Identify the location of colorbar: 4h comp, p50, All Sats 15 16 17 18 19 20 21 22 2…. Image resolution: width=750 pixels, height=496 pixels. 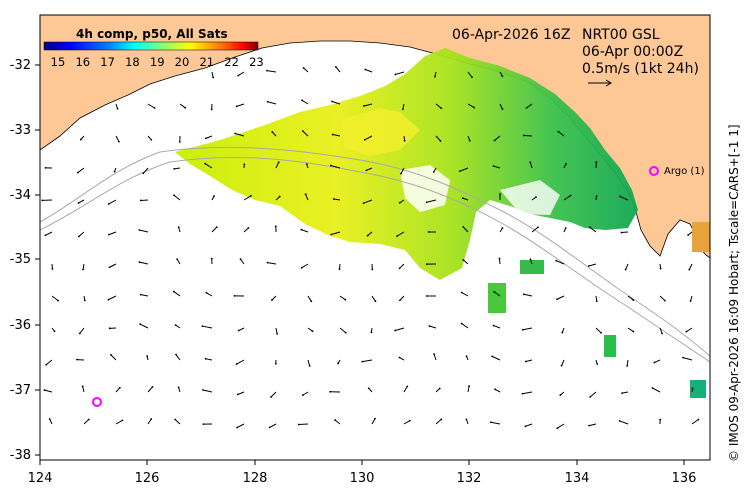
(153, 48).